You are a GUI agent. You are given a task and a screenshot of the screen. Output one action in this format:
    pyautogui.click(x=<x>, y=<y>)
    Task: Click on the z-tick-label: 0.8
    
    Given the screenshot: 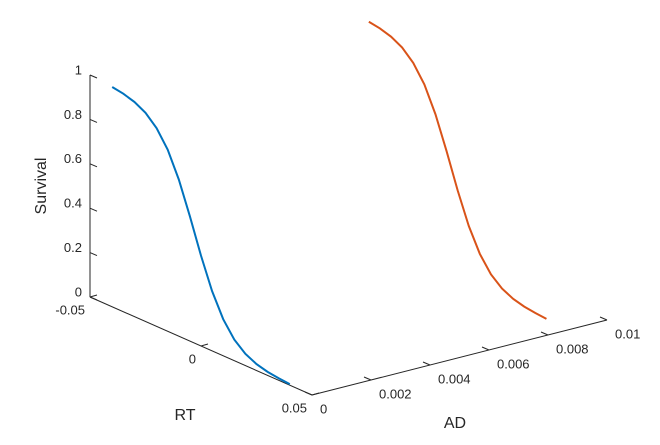 What is the action you would take?
    pyautogui.click(x=73, y=114)
    